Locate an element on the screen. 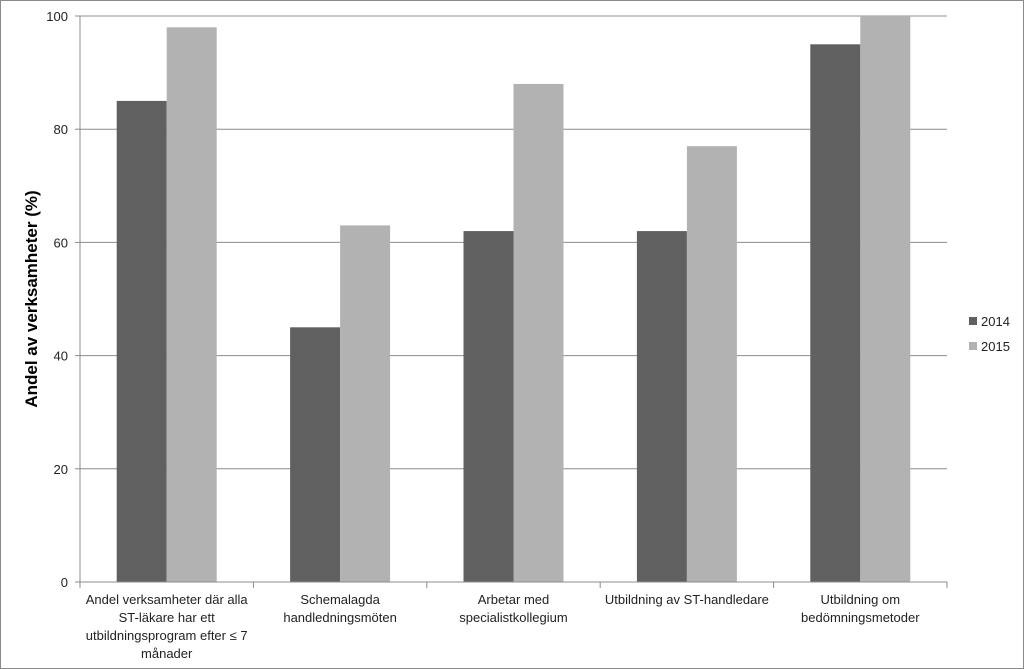 The width and height of the screenshot is (1024, 669). x-tick-label-category-3: Arbetar med specialistkollegium is located at coordinates (513, 608).